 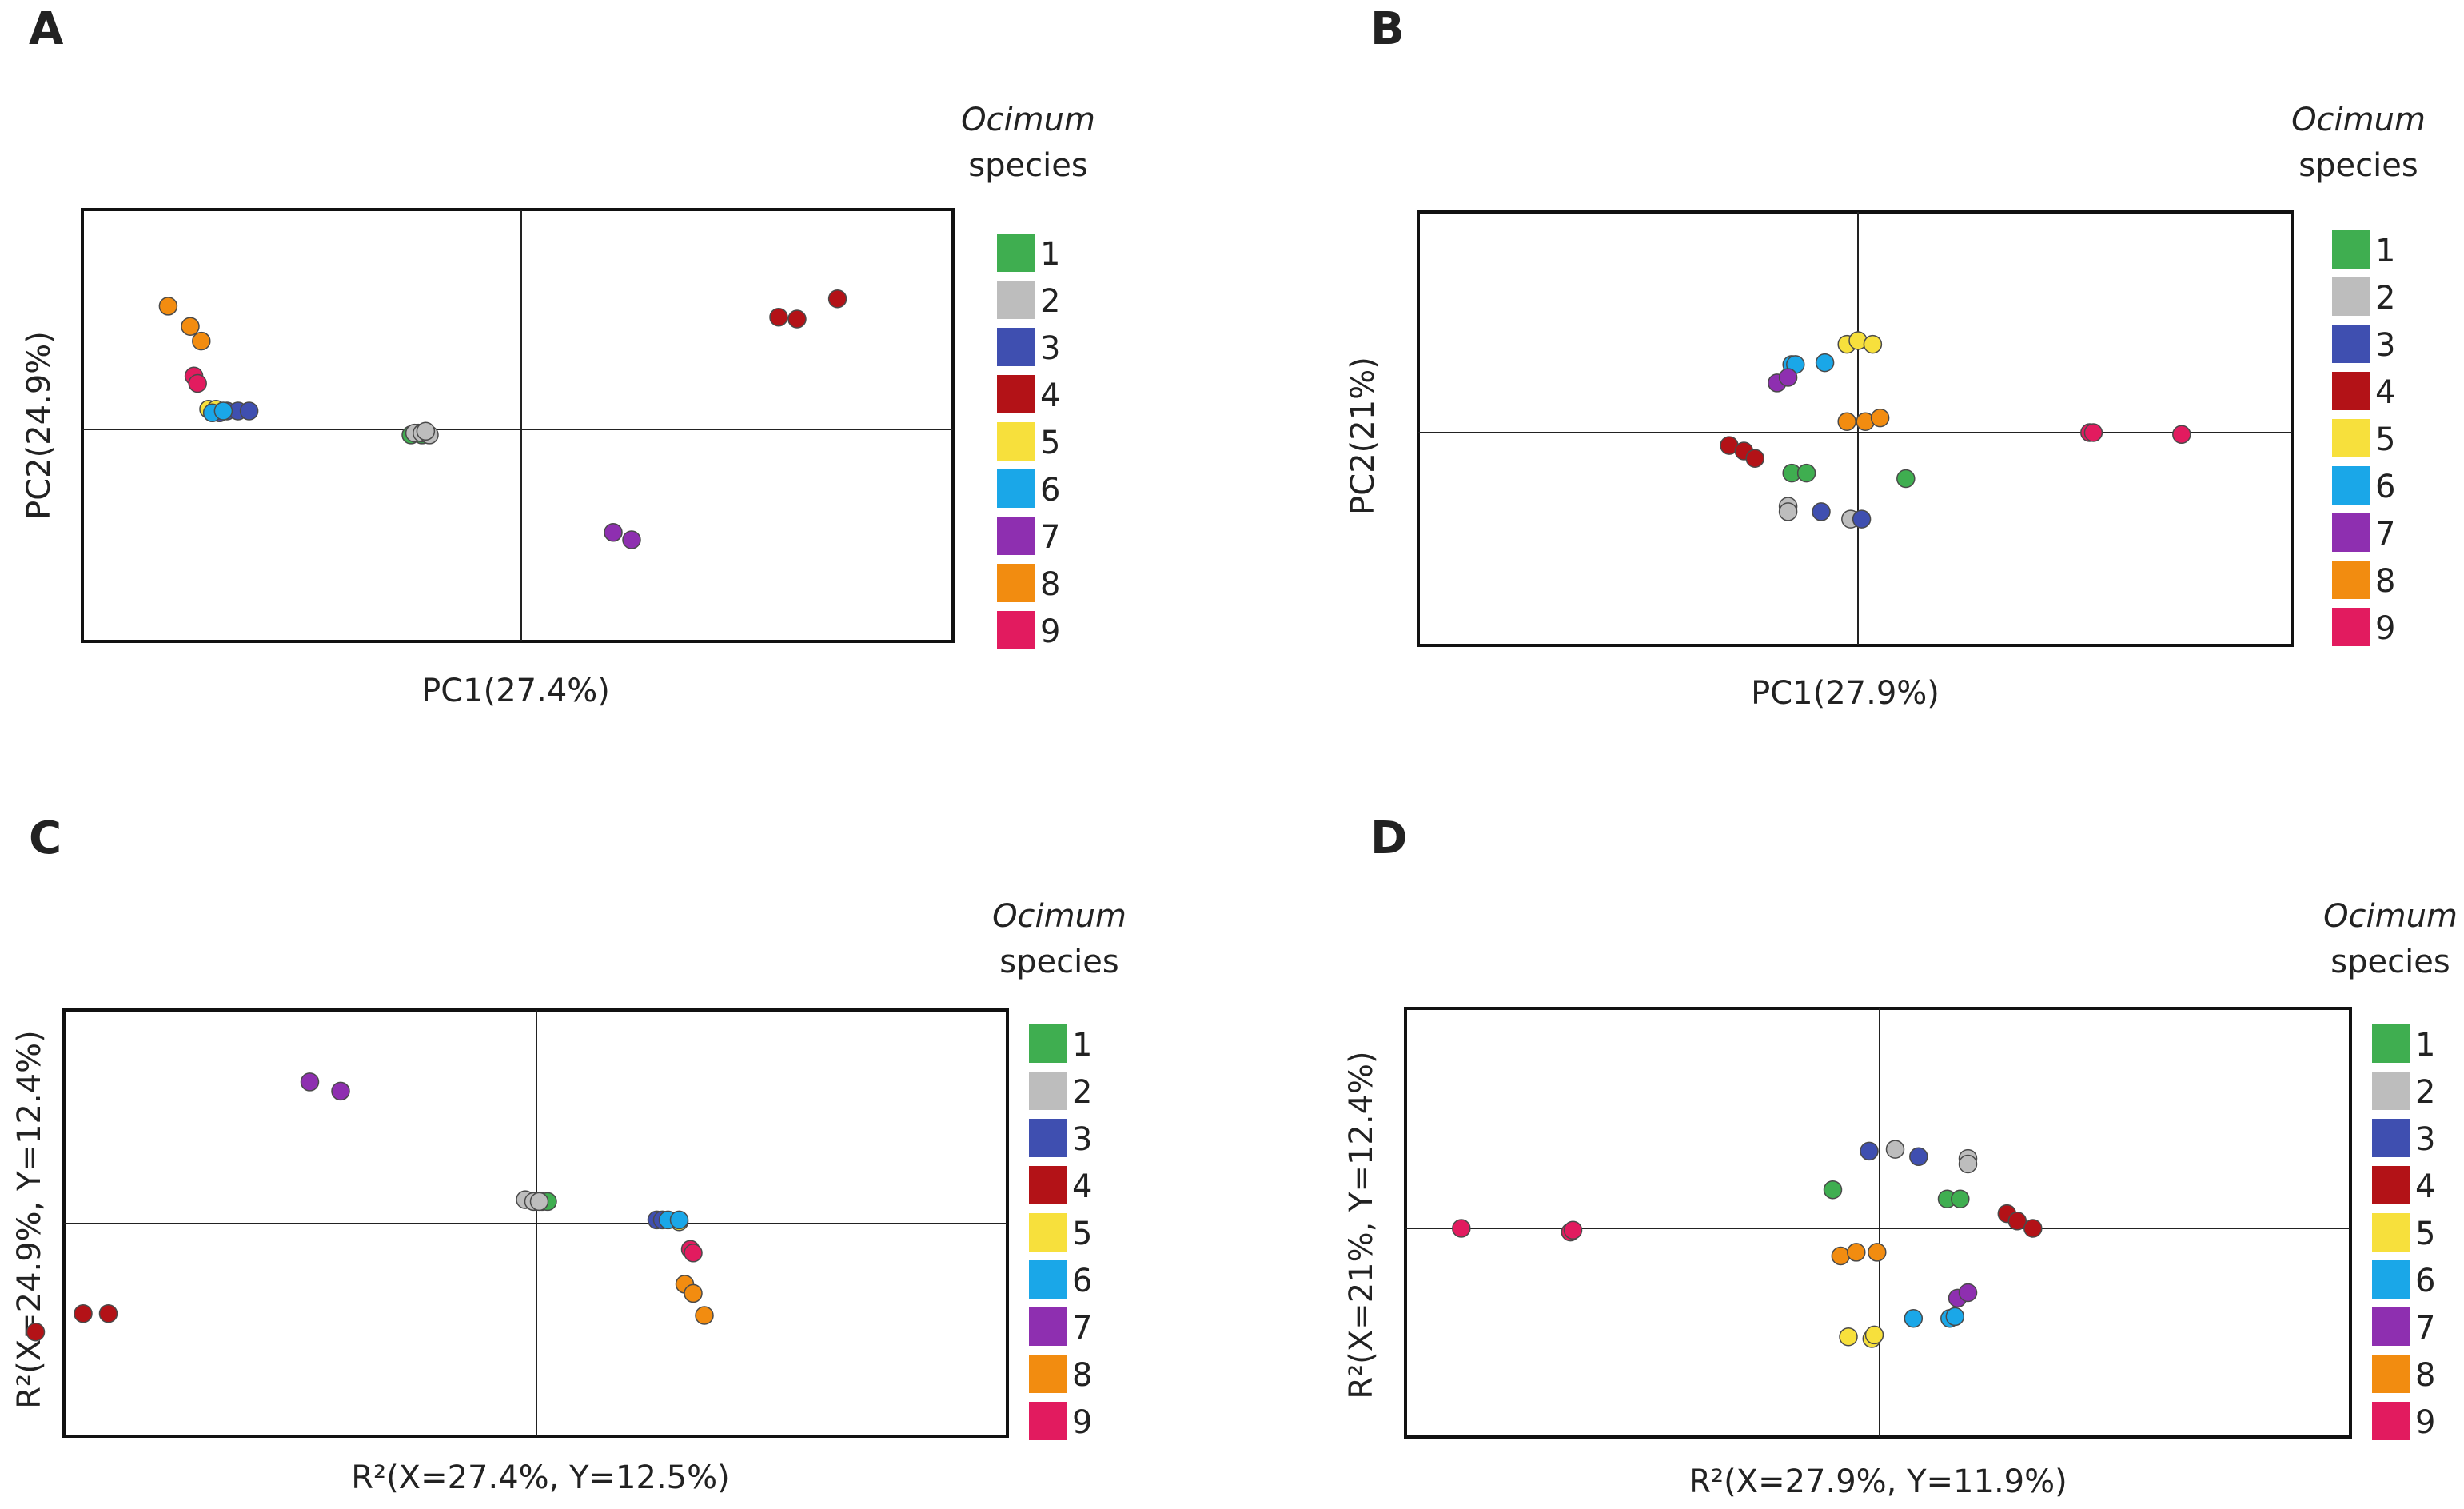 I want to click on y-axis-label: R²(X=21%, Y=12.4%), so click(x=1361, y=1225).